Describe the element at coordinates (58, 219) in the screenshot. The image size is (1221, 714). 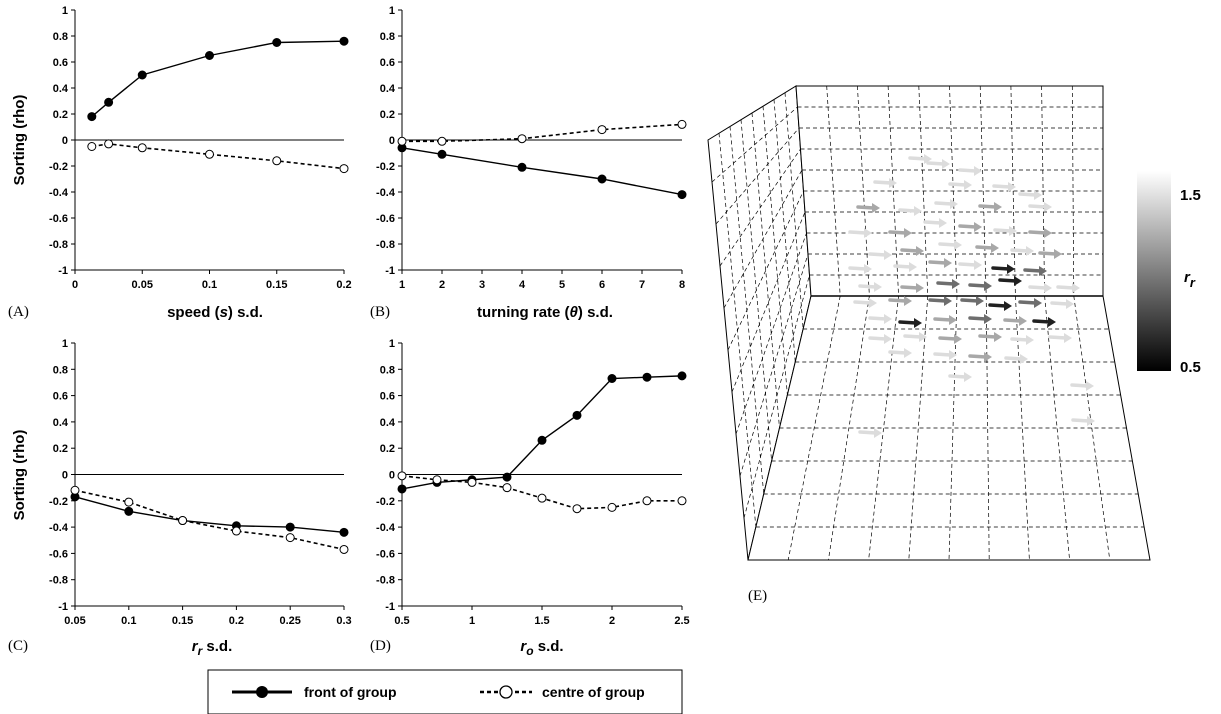
I see `y-tick-label-a: -0.6` at that location.